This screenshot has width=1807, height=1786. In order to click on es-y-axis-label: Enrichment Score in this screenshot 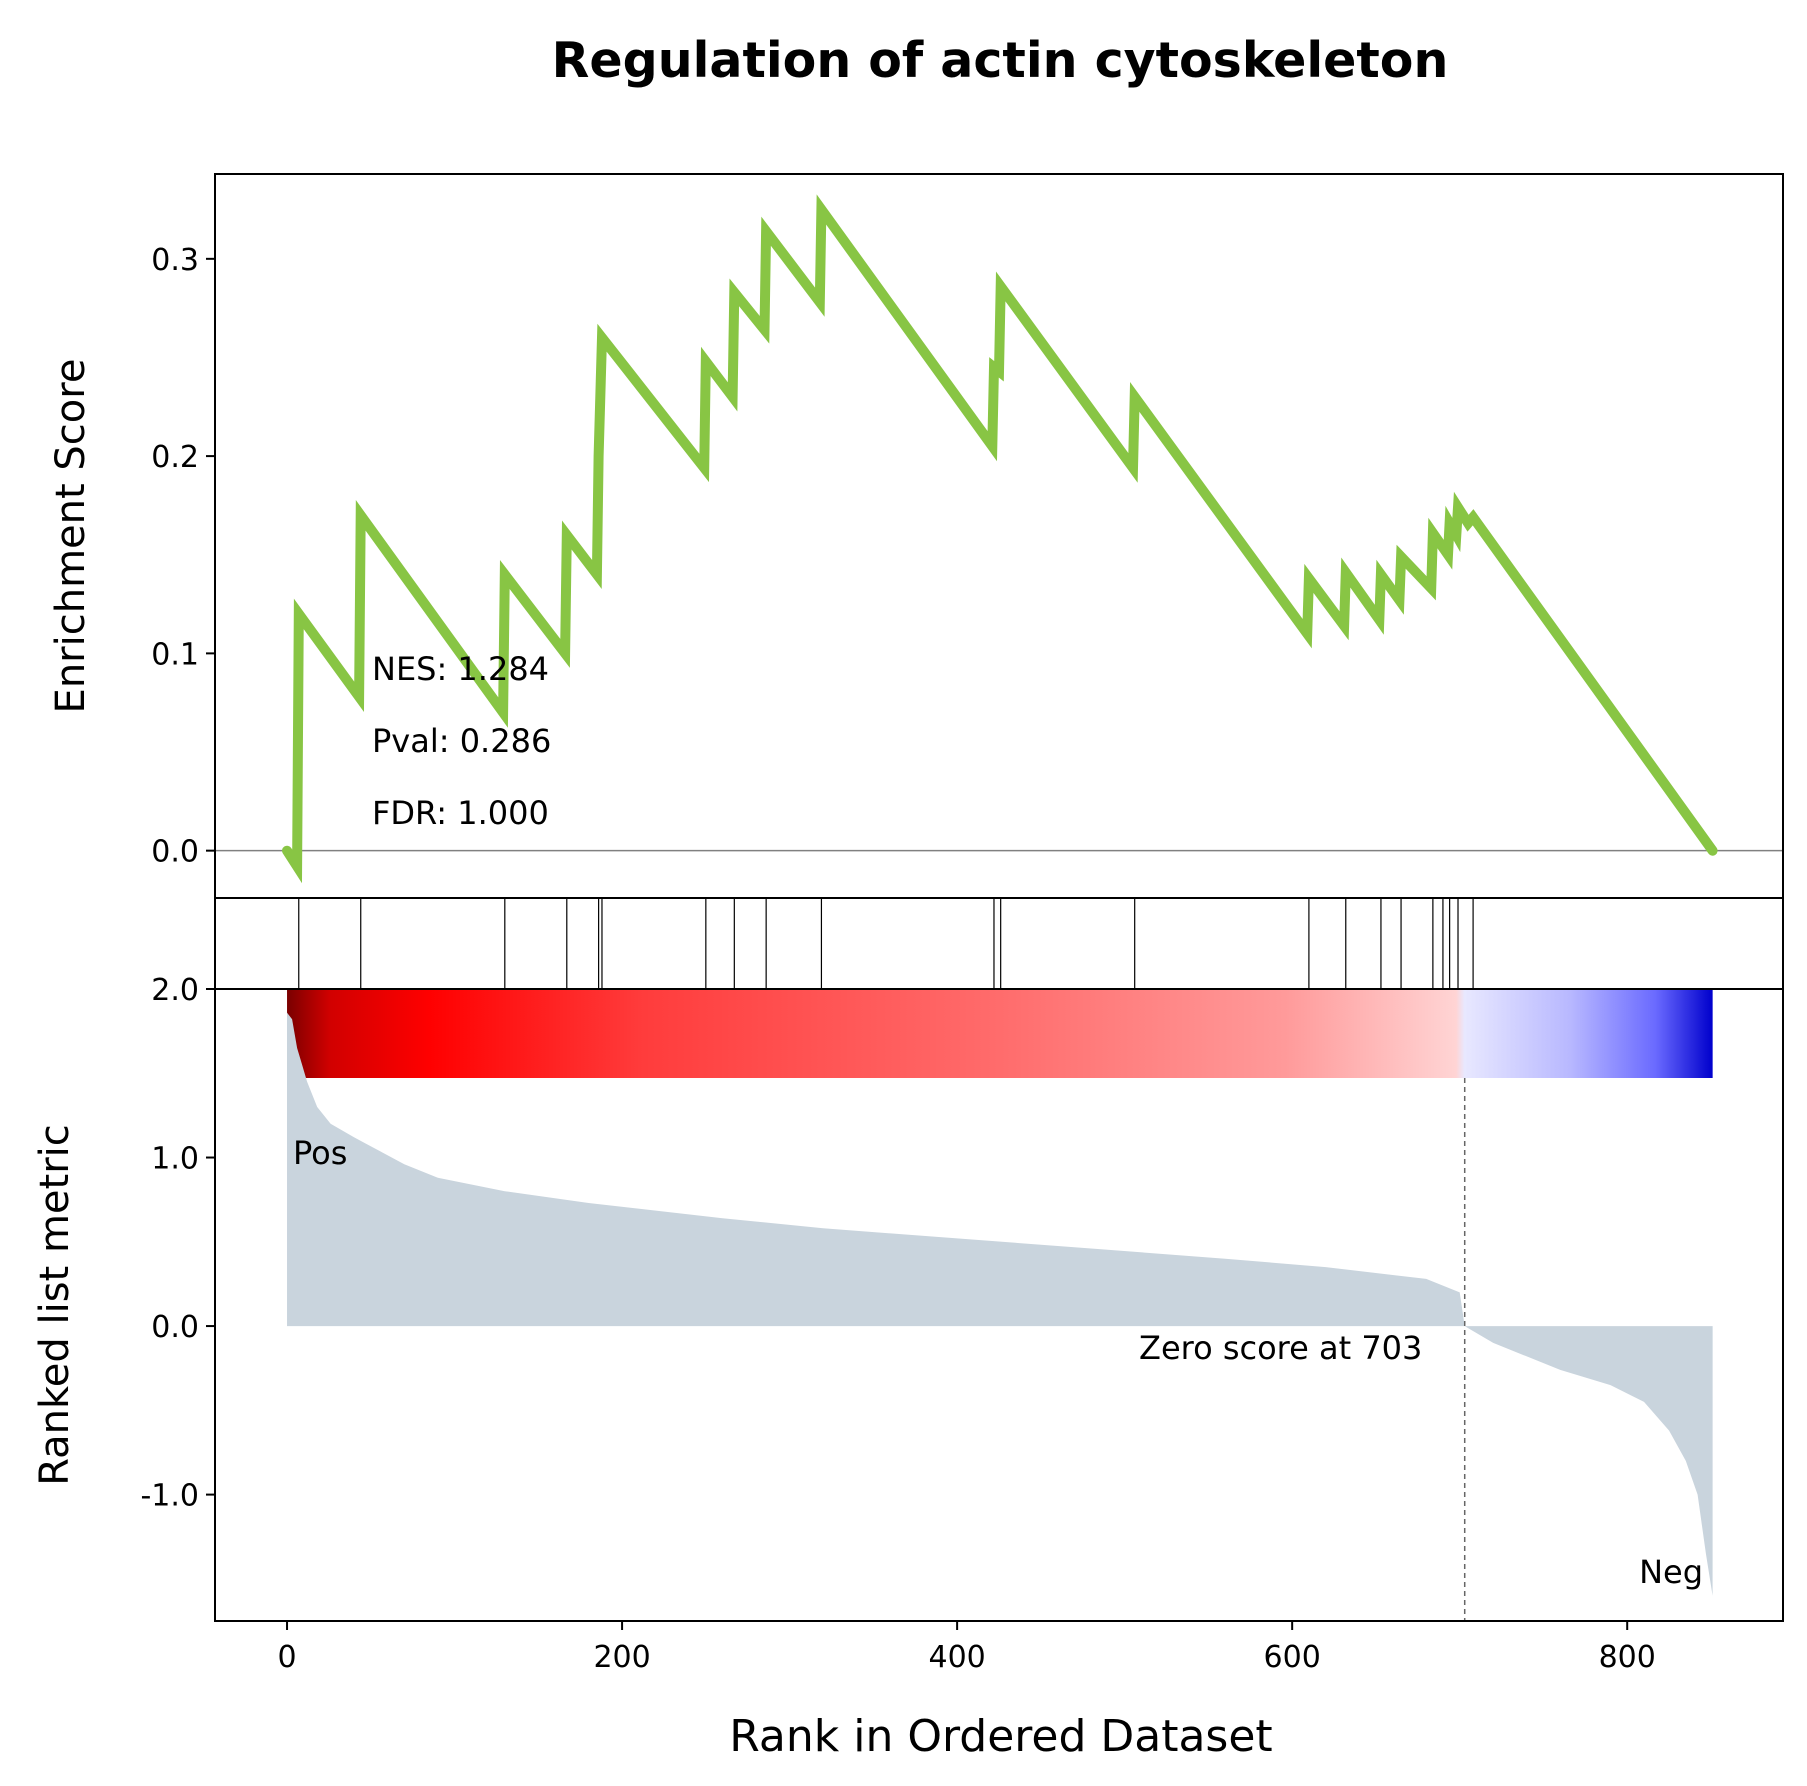, I will do `click(71, 536)`.